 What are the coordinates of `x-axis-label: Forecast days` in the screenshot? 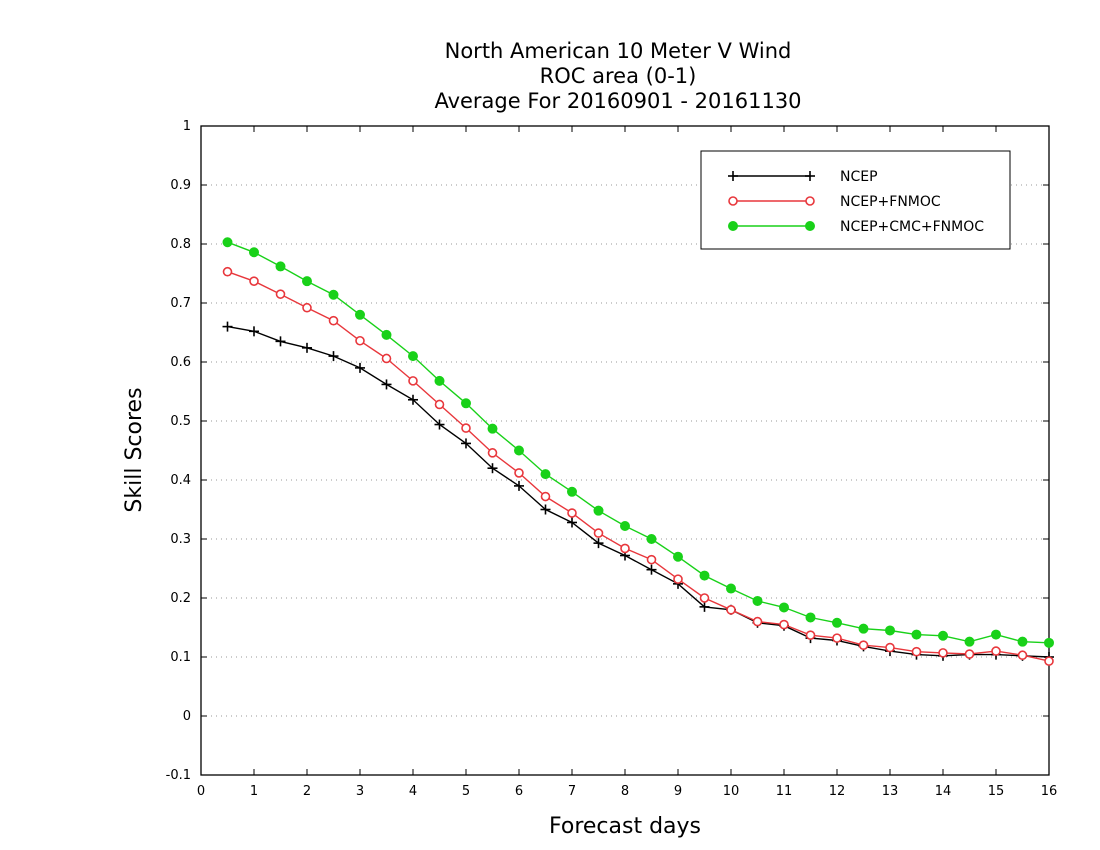 It's located at (625, 826).